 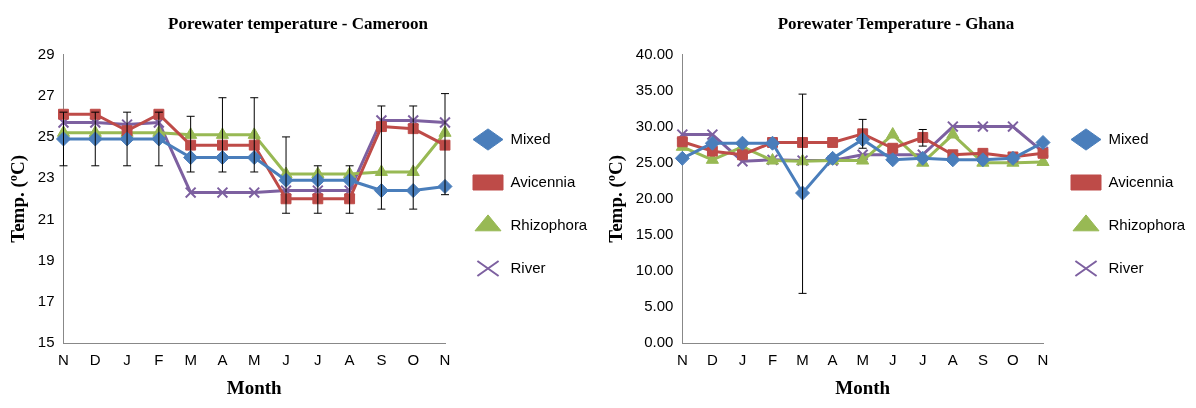 I want to click on y-tick-label: 25, so click(x=46, y=136).